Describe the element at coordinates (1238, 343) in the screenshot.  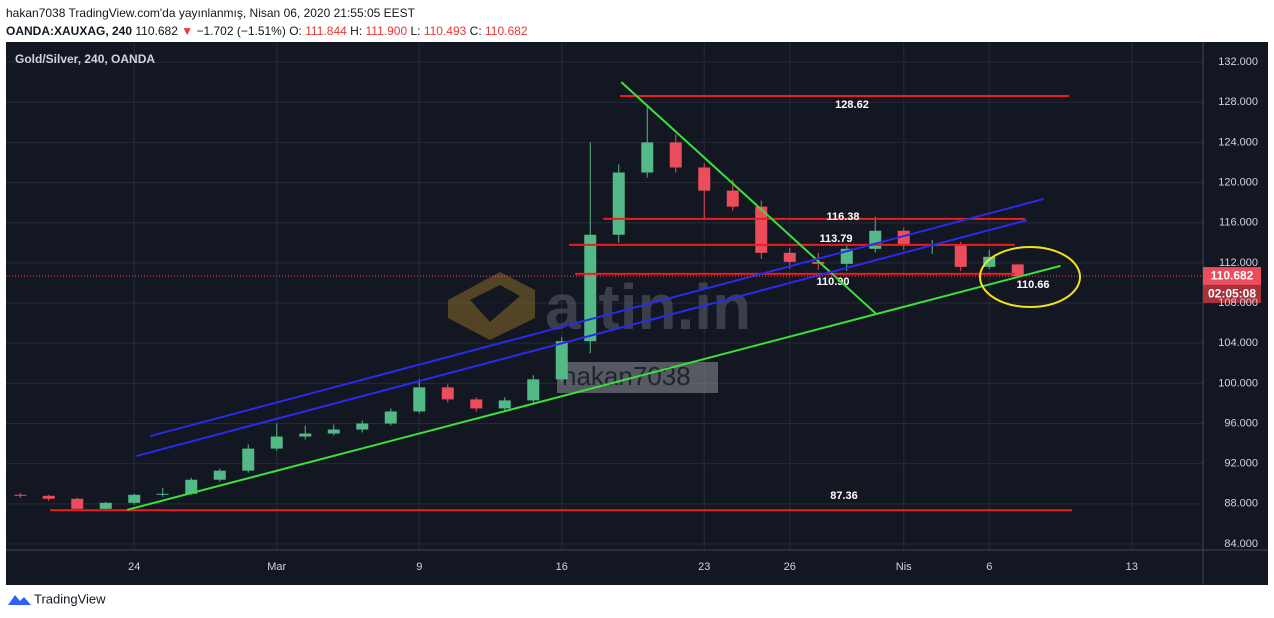
I see `y-tick-label: 104.000` at that location.